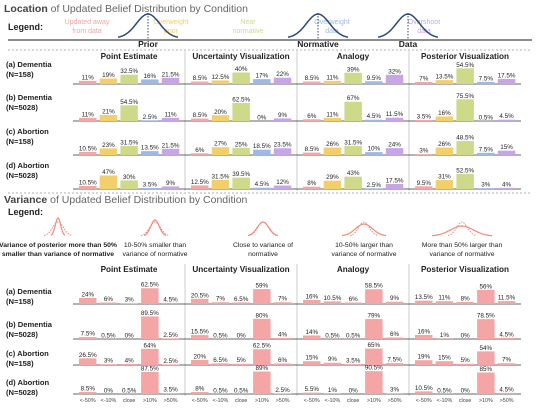 The image size is (540, 409). I want to click on loc-data-label: 7%, so click(424, 78).